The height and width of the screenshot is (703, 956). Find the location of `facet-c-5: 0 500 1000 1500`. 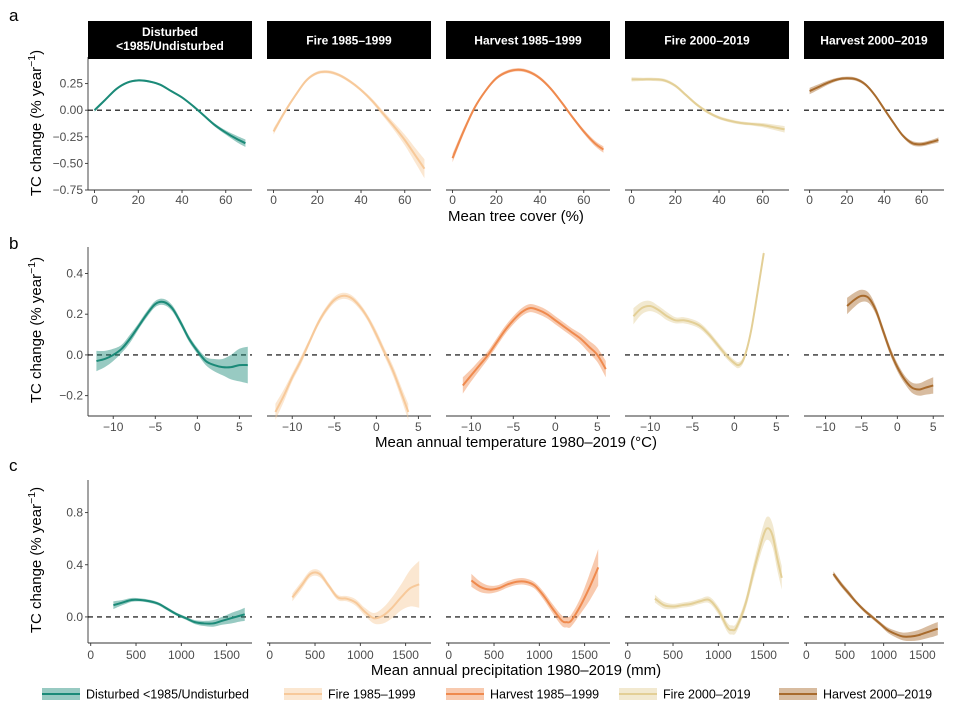

facet-c-5: 0 500 1000 1500 is located at coordinates (873, 616).